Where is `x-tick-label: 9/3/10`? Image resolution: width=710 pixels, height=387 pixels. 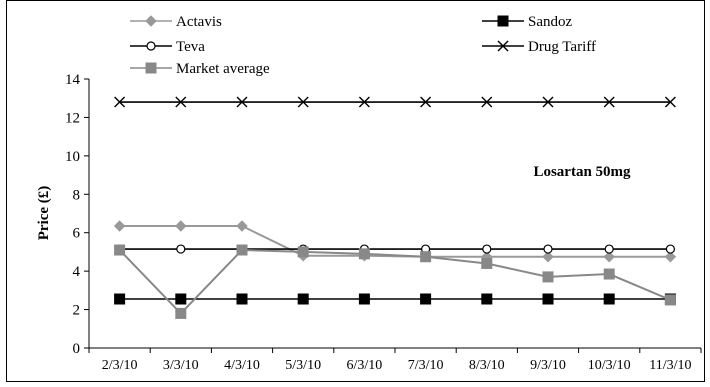 x-tick-label: 9/3/10 is located at coordinates (548, 365).